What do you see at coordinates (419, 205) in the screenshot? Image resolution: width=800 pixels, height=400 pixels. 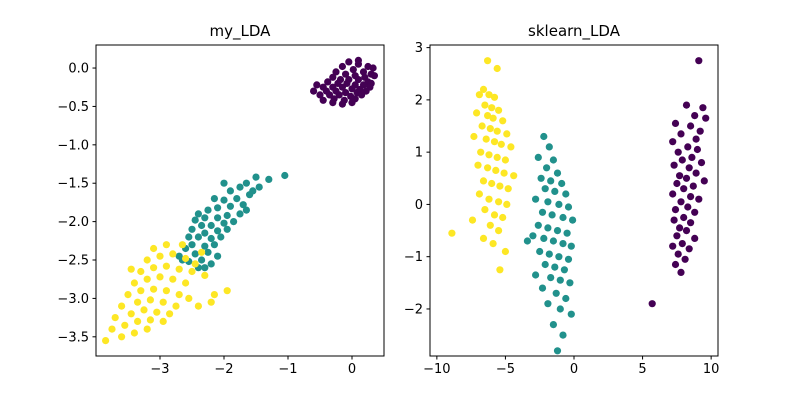 I see `y-tick-label: 0` at bounding box center [419, 205].